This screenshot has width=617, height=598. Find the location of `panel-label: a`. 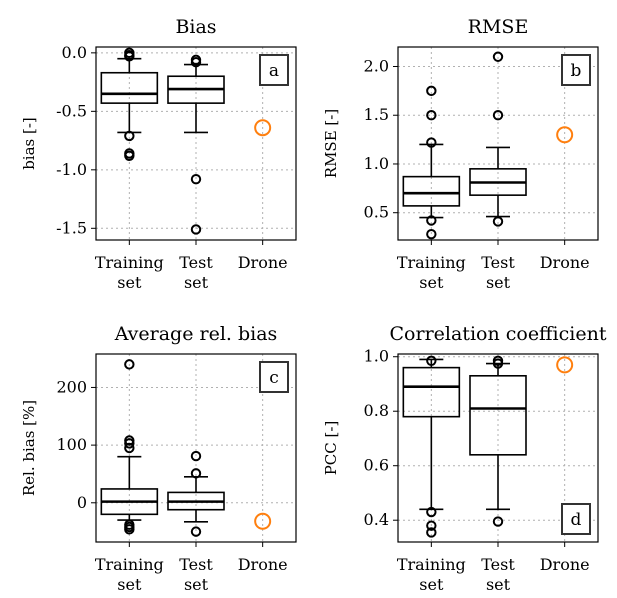

panel-label: a is located at coordinates (274, 71).